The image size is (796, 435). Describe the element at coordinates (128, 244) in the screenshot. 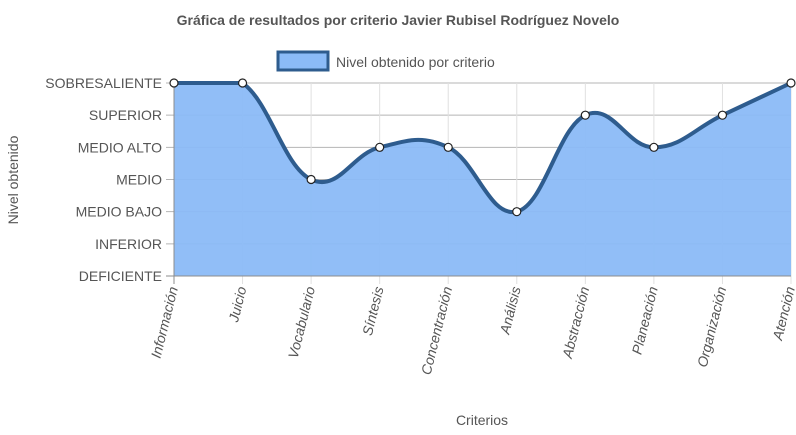

I see `y-tick-label: INFERIOR` at that location.